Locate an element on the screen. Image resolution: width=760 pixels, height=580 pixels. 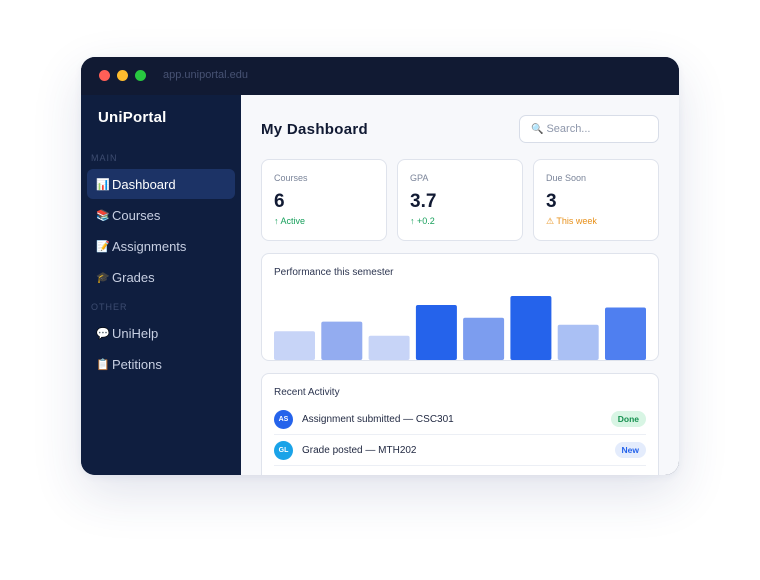
stat-label: Due Soon is located at coordinates (566, 178).